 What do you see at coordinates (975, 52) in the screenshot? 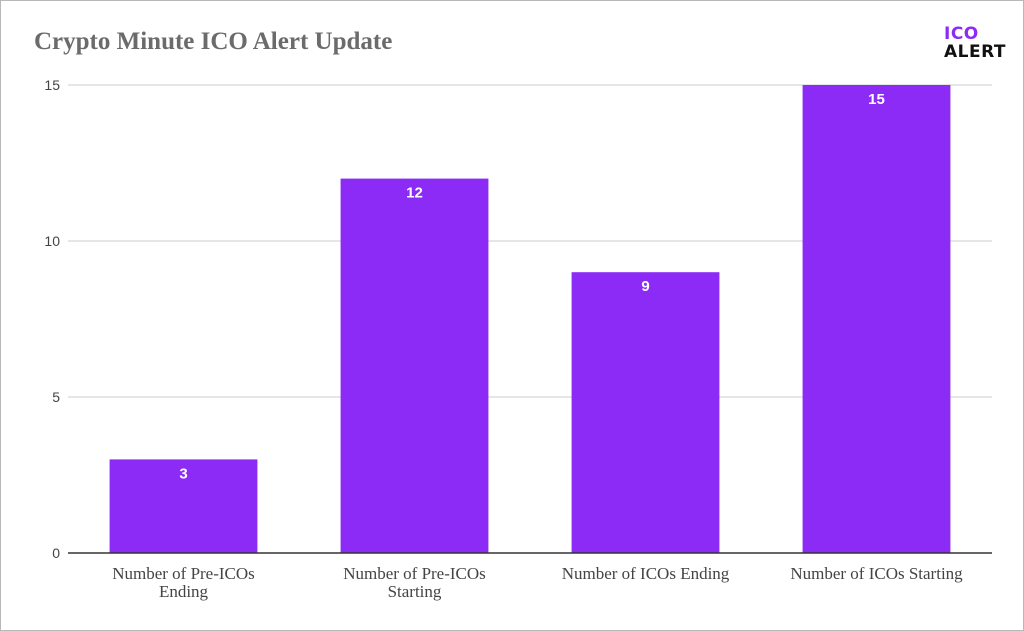
I see `logo-line-alert: ALERT` at bounding box center [975, 52].